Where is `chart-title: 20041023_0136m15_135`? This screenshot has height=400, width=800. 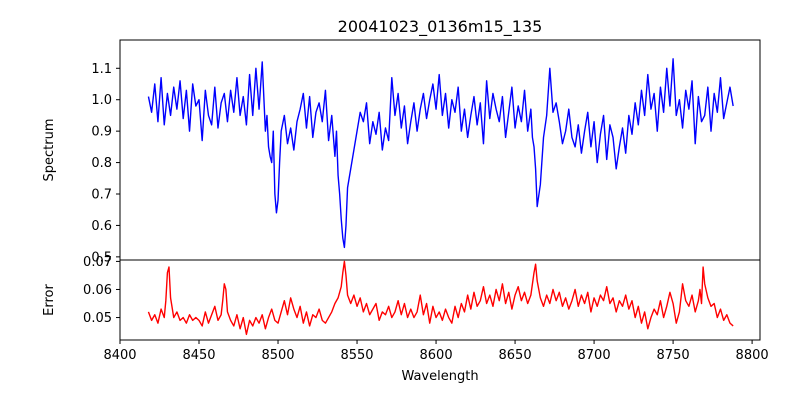 chart-title: 20041023_0136m15_135 is located at coordinates (440, 27).